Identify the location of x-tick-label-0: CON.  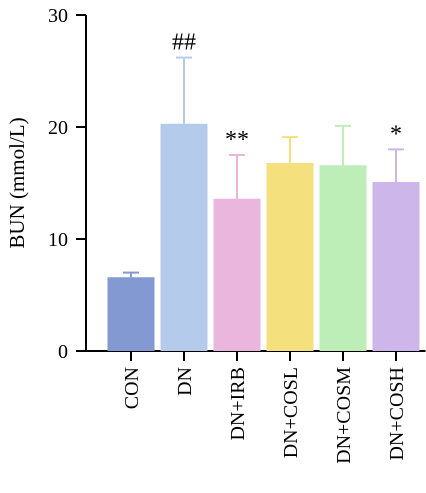
(132, 388).